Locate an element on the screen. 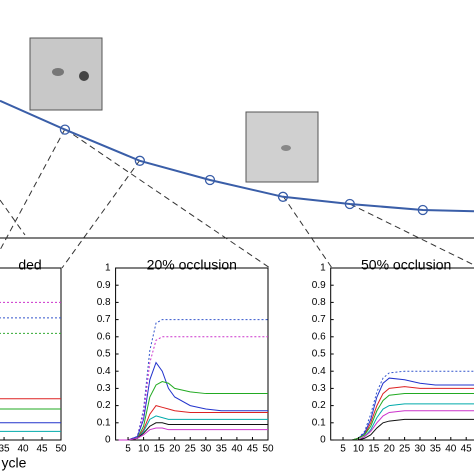  panel-title: 50% occlusion is located at coordinates (406, 265).